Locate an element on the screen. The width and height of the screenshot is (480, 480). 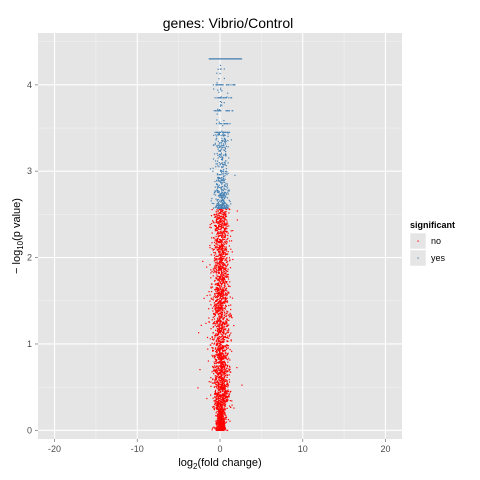
point-no-1903 is located at coordinates (215, 335).